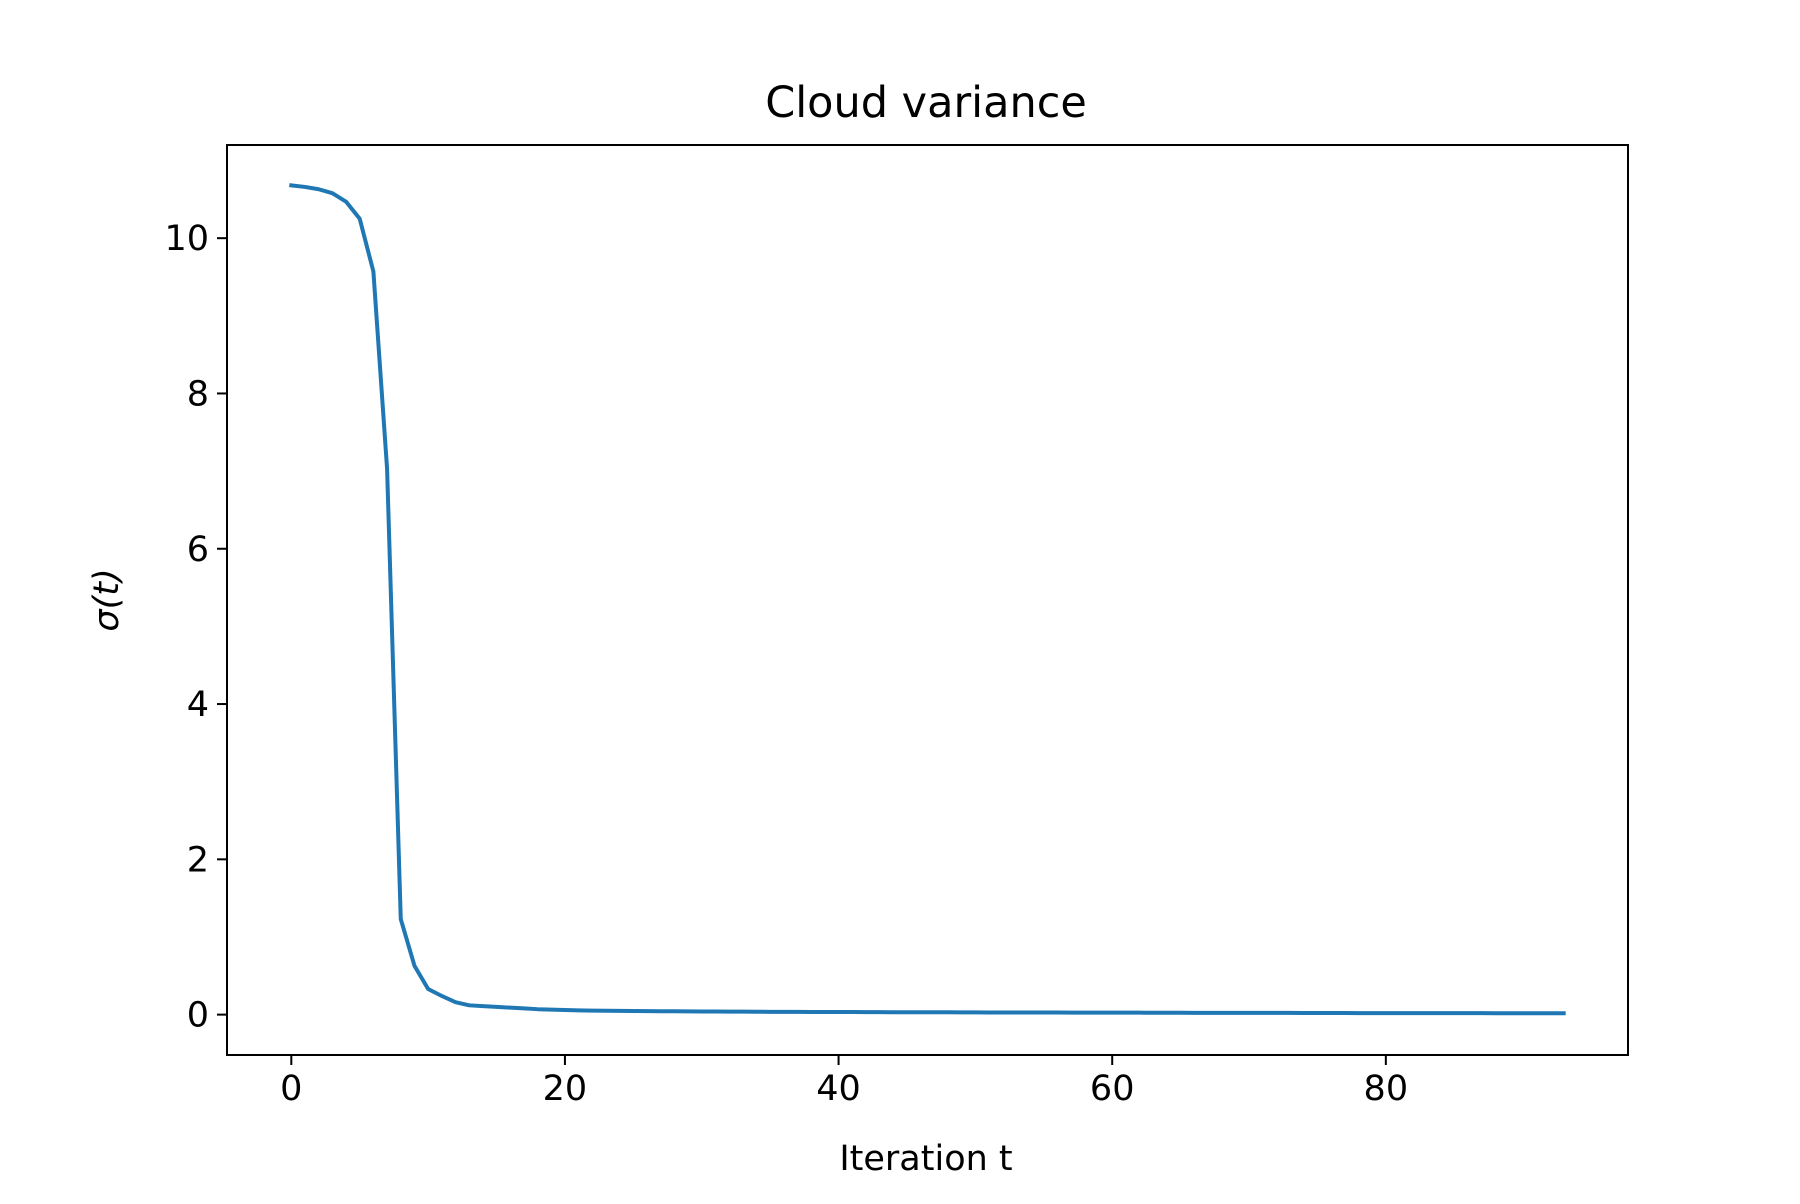  I want to click on y-tick-label: 4, so click(198, 705).